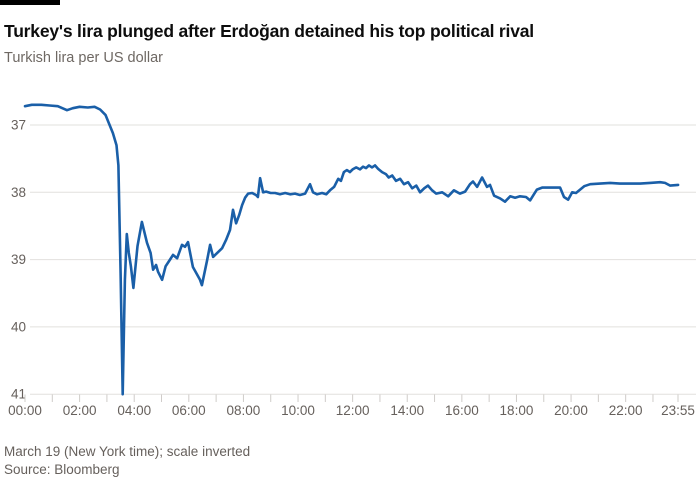 Image resolution: width=700 pixels, height=500 pixels. Describe the element at coordinates (407, 410) in the screenshot. I see `x-axis-label: 14:00` at that location.